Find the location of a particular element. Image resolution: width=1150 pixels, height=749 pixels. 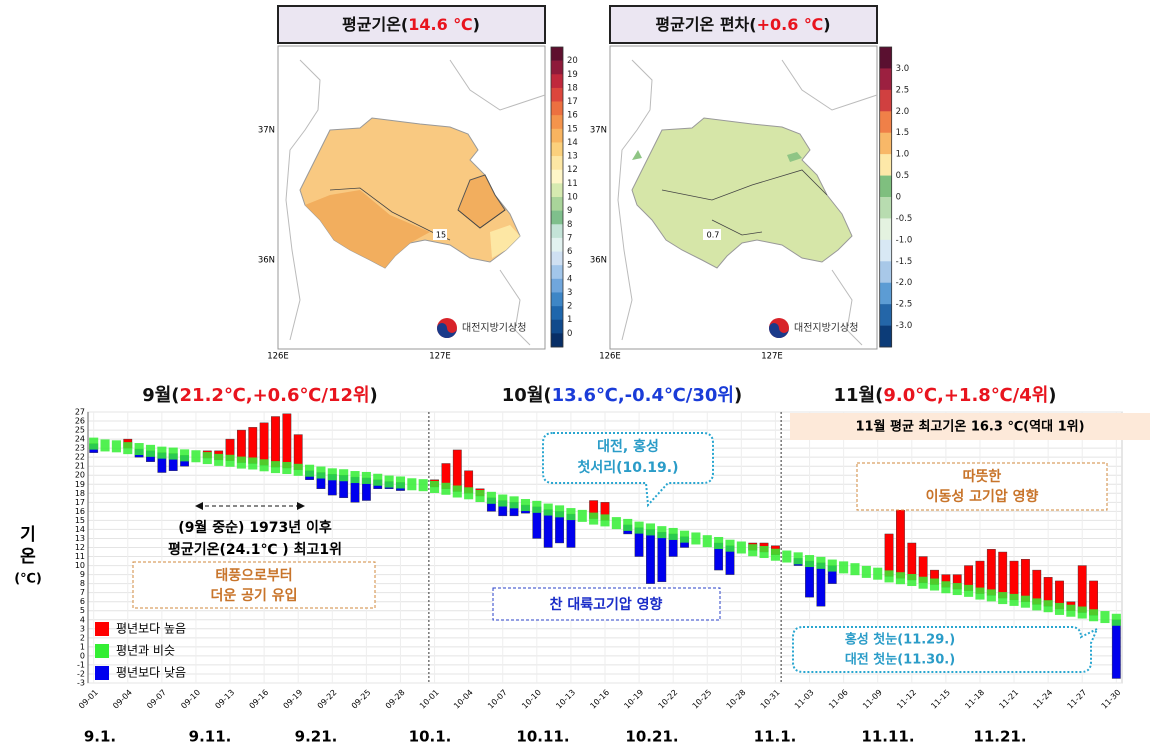

annotation: 평균기온(24.1℃ ) 최고1위 is located at coordinates (255, 549).